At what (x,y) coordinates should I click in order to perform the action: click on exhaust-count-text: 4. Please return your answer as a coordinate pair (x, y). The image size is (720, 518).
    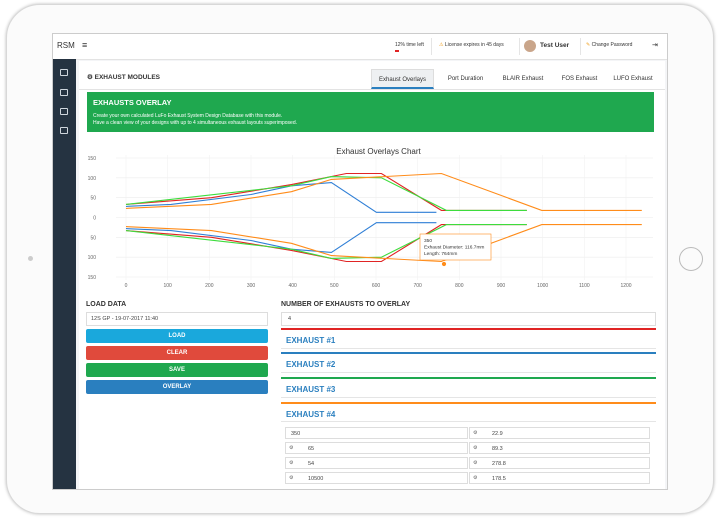
    Looking at the image, I should click on (290, 319).